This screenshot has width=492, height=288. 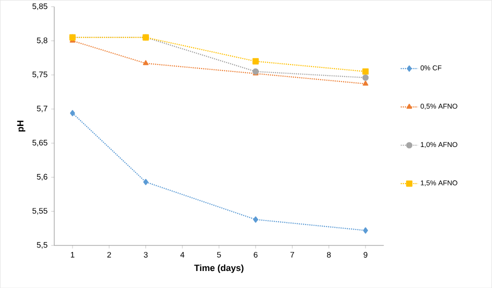 I want to click on x-axis-title: Time (days), so click(x=219, y=268).